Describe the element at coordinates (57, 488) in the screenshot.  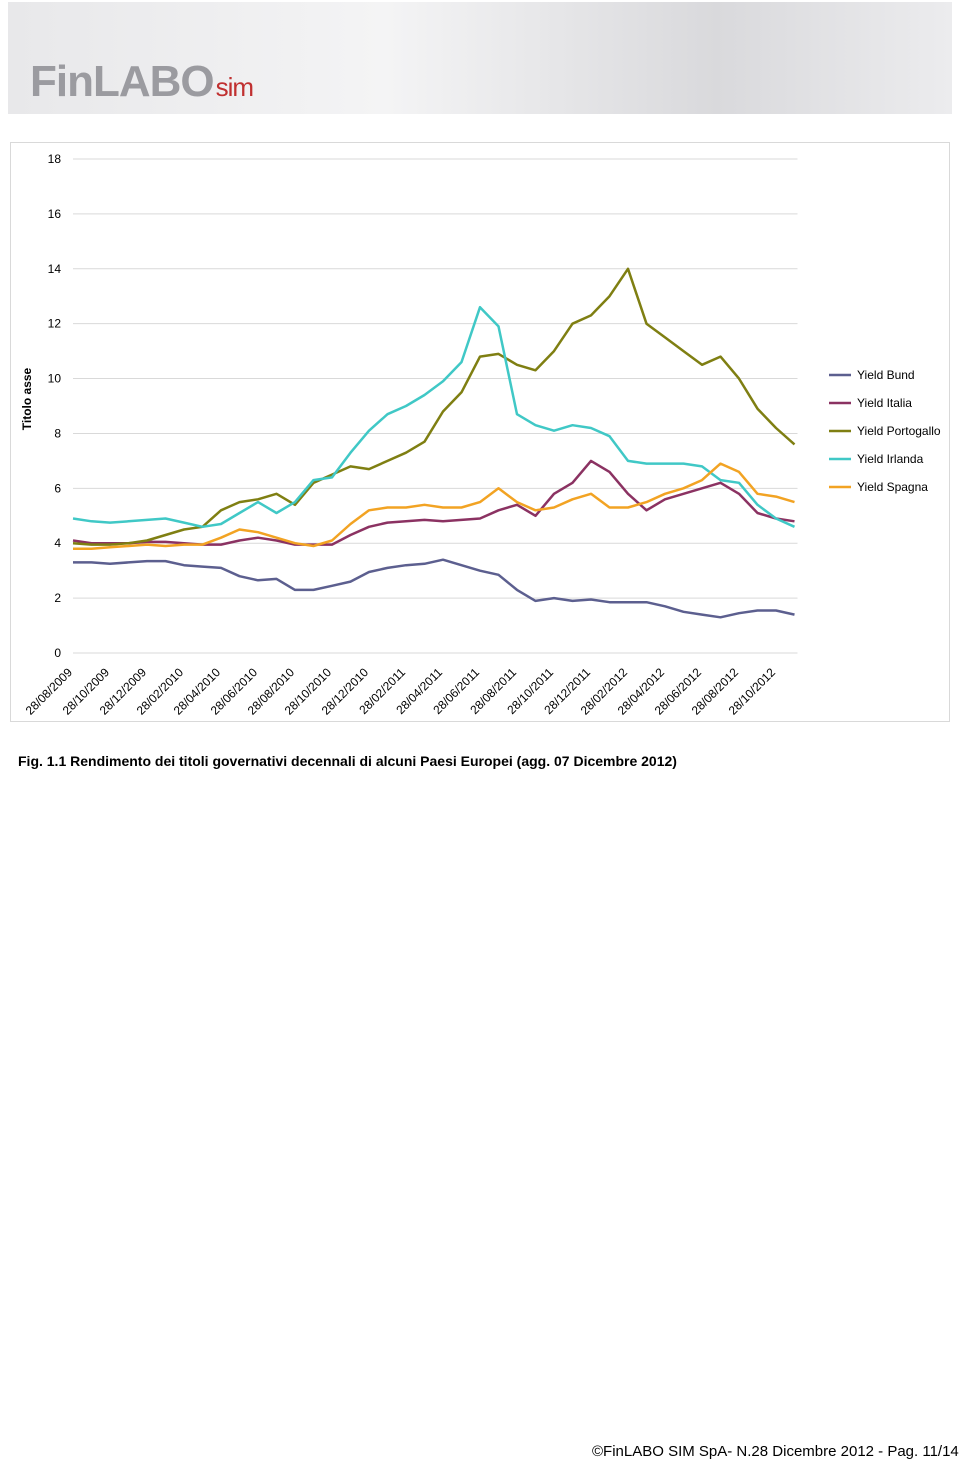
I see `y-tick-label: 6` at that location.